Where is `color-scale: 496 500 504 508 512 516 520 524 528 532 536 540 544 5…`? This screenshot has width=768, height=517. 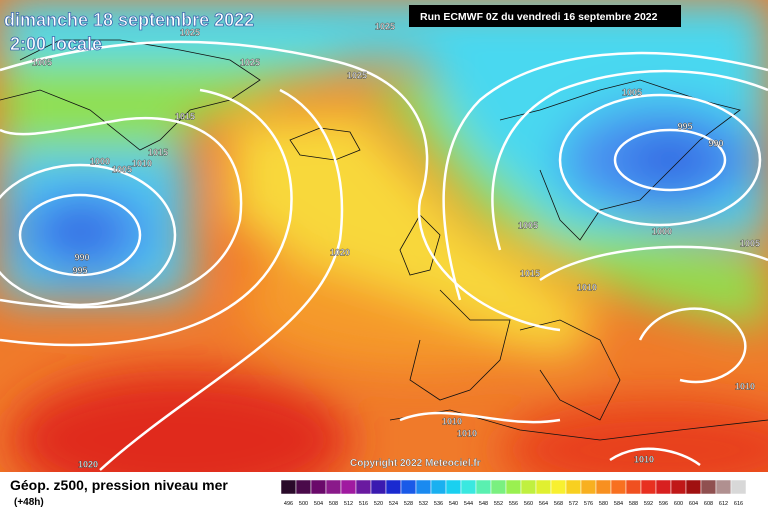 color-scale: 496 500 504 508 512 516 520 524 528 532 536 540 544 5… is located at coordinates (513, 493).